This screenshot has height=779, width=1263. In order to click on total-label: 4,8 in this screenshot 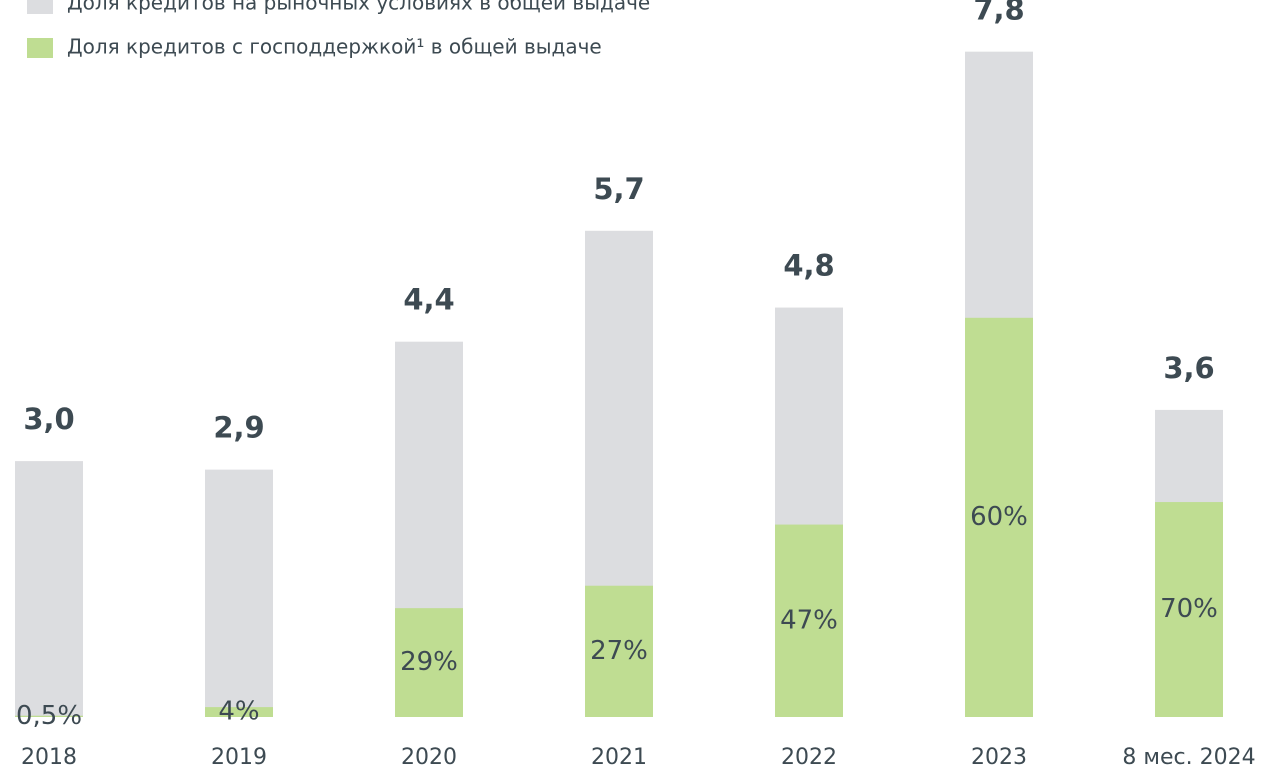, I will do `click(808, 266)`.